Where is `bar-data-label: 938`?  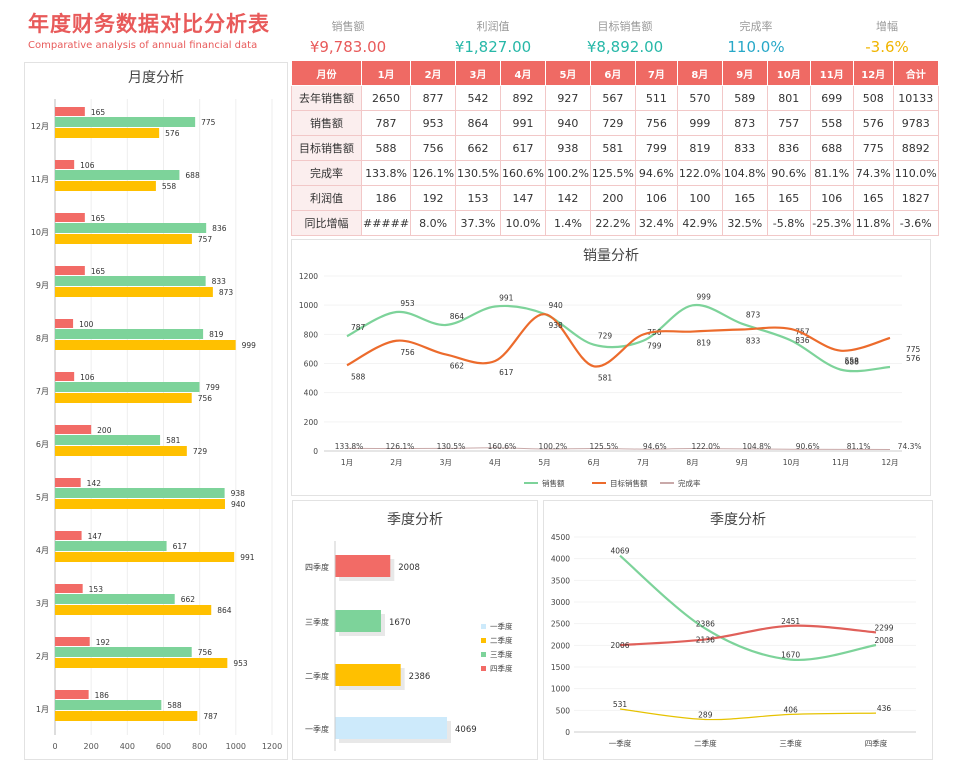
bar-data-label: 938 is located at coordinates (238, 493).